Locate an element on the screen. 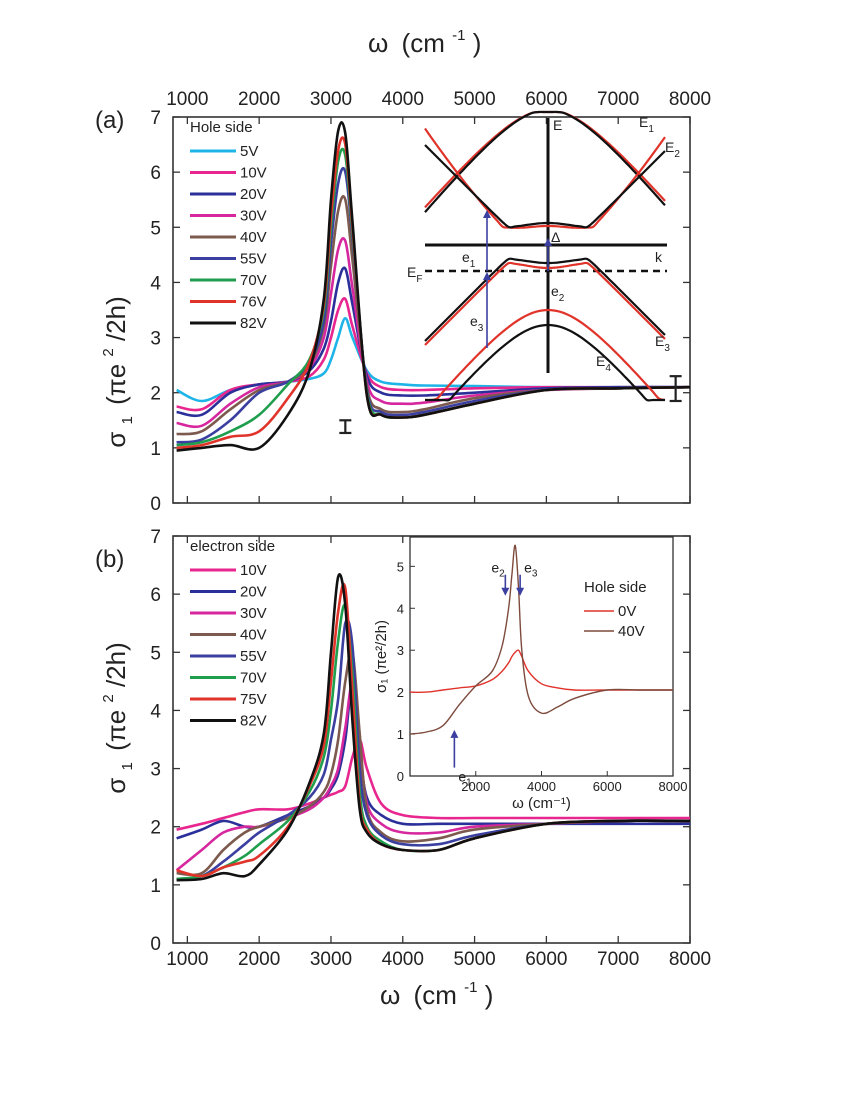 This screenshot has height=1100, width=850. label-k-axis-main: k is located at coordinates (659, 257).